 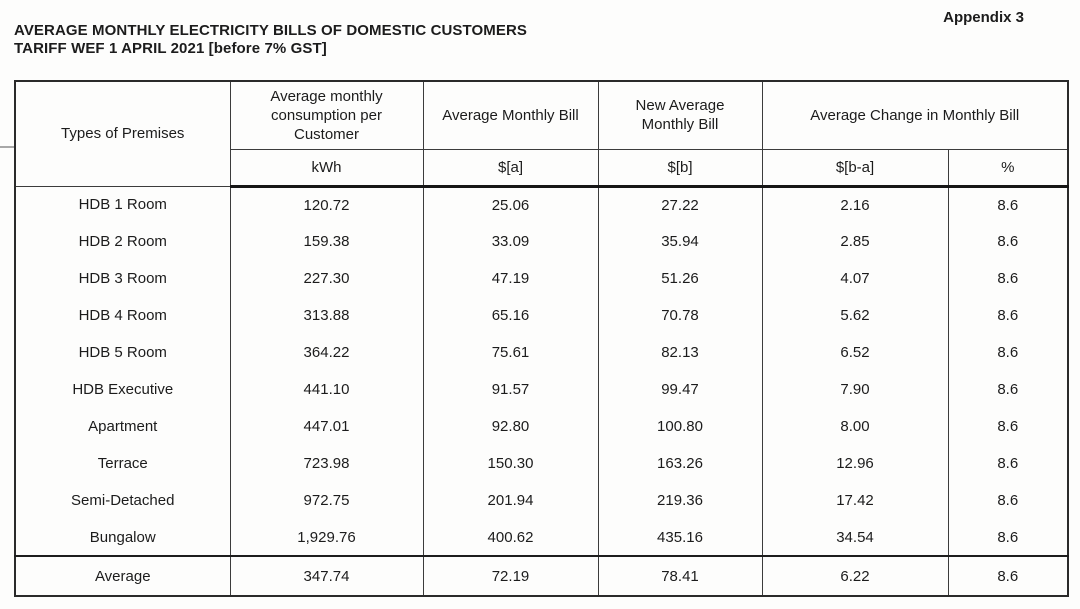 I want to click on unit-dollar-a: $[a], so click(x=510, y=168).